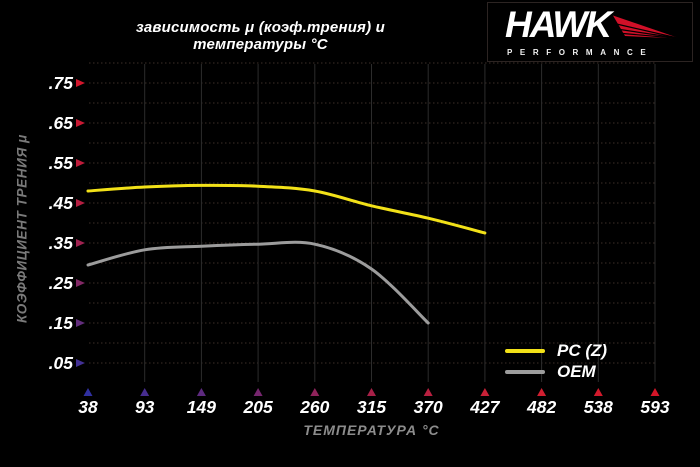 The height and width of the screenshot is (467, 700). I want to click on y-tick-label: .05, so click(61, 363).